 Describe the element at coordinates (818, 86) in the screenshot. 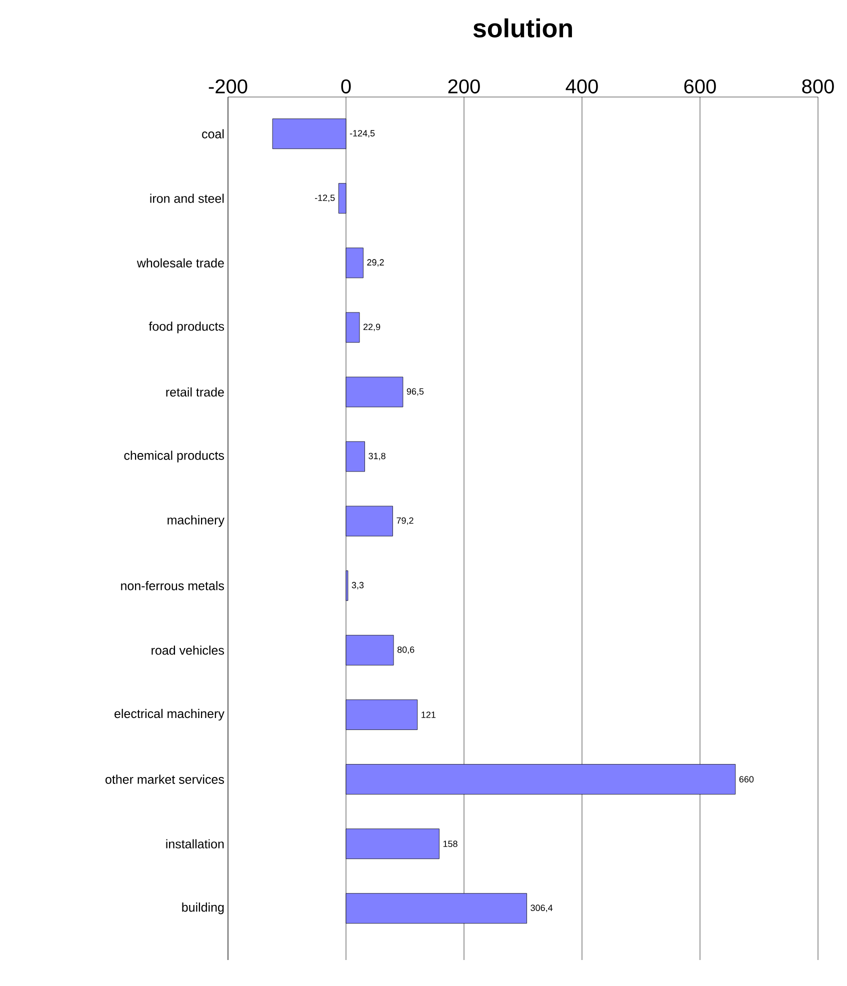

I see `x-tick-label: 800` at that location.